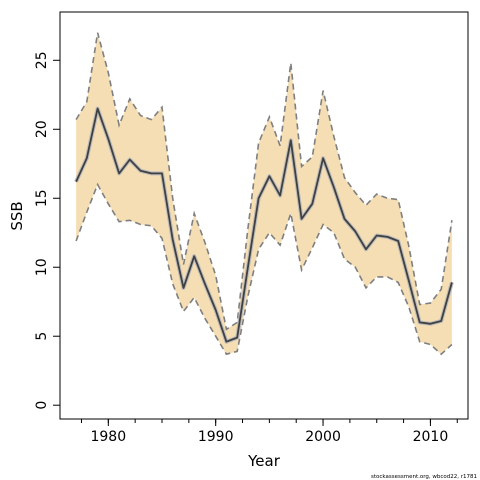 This screenshot has width=480, height=480. Describe the element at coordinates (42, 267) in the screenshot. I see `y-tick-label: 10` at that location.